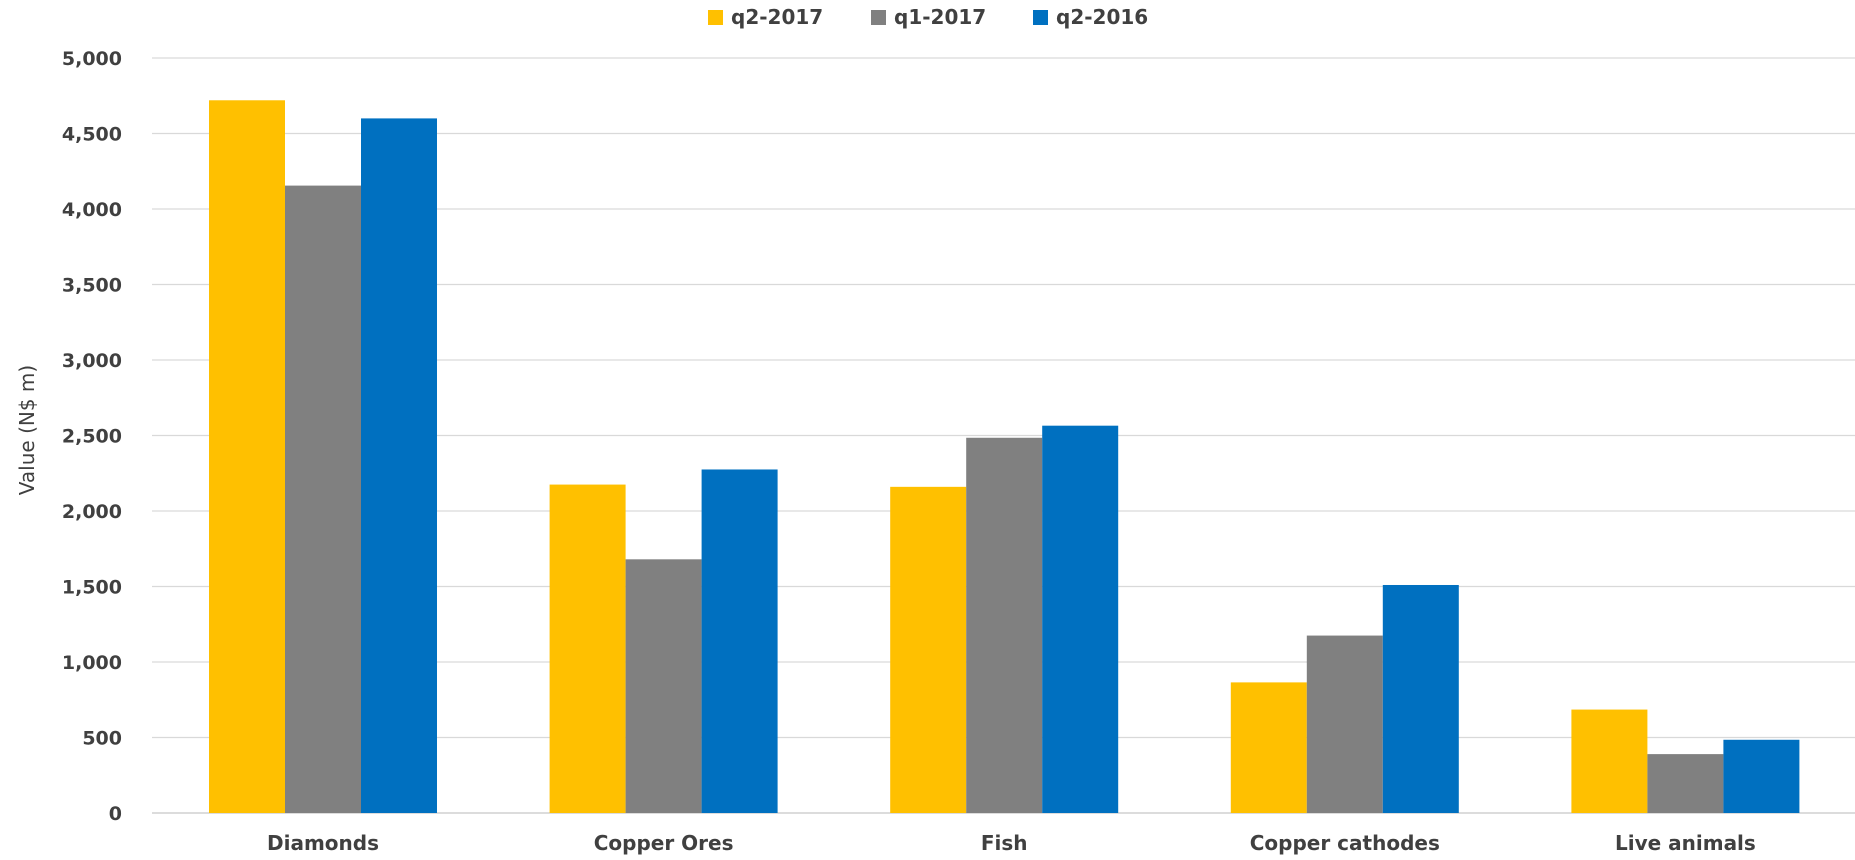 The image size is (1855, 860). I want to click on x-tick-label: Diamonds, so click(323, 843).